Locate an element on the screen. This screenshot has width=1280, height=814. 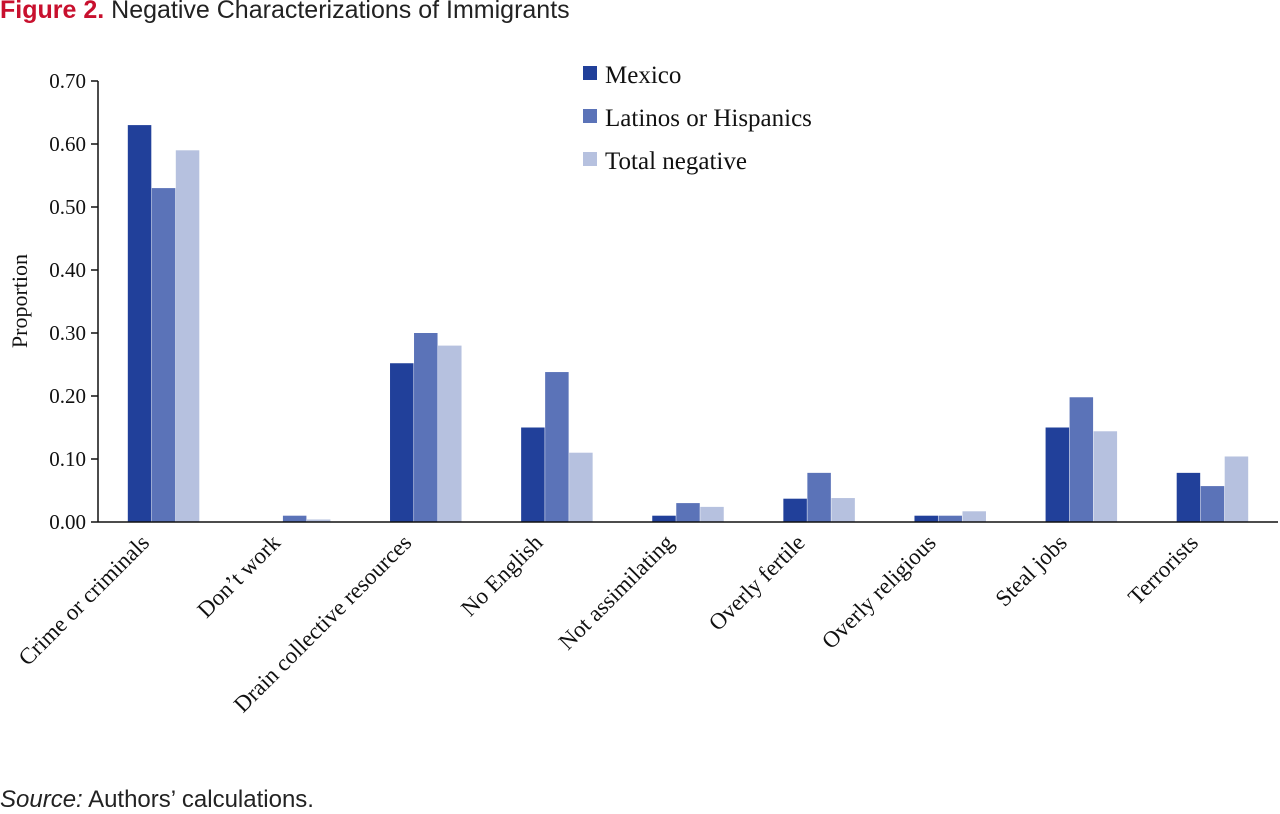
source-label: Source: is located at coordinates (41, 799).